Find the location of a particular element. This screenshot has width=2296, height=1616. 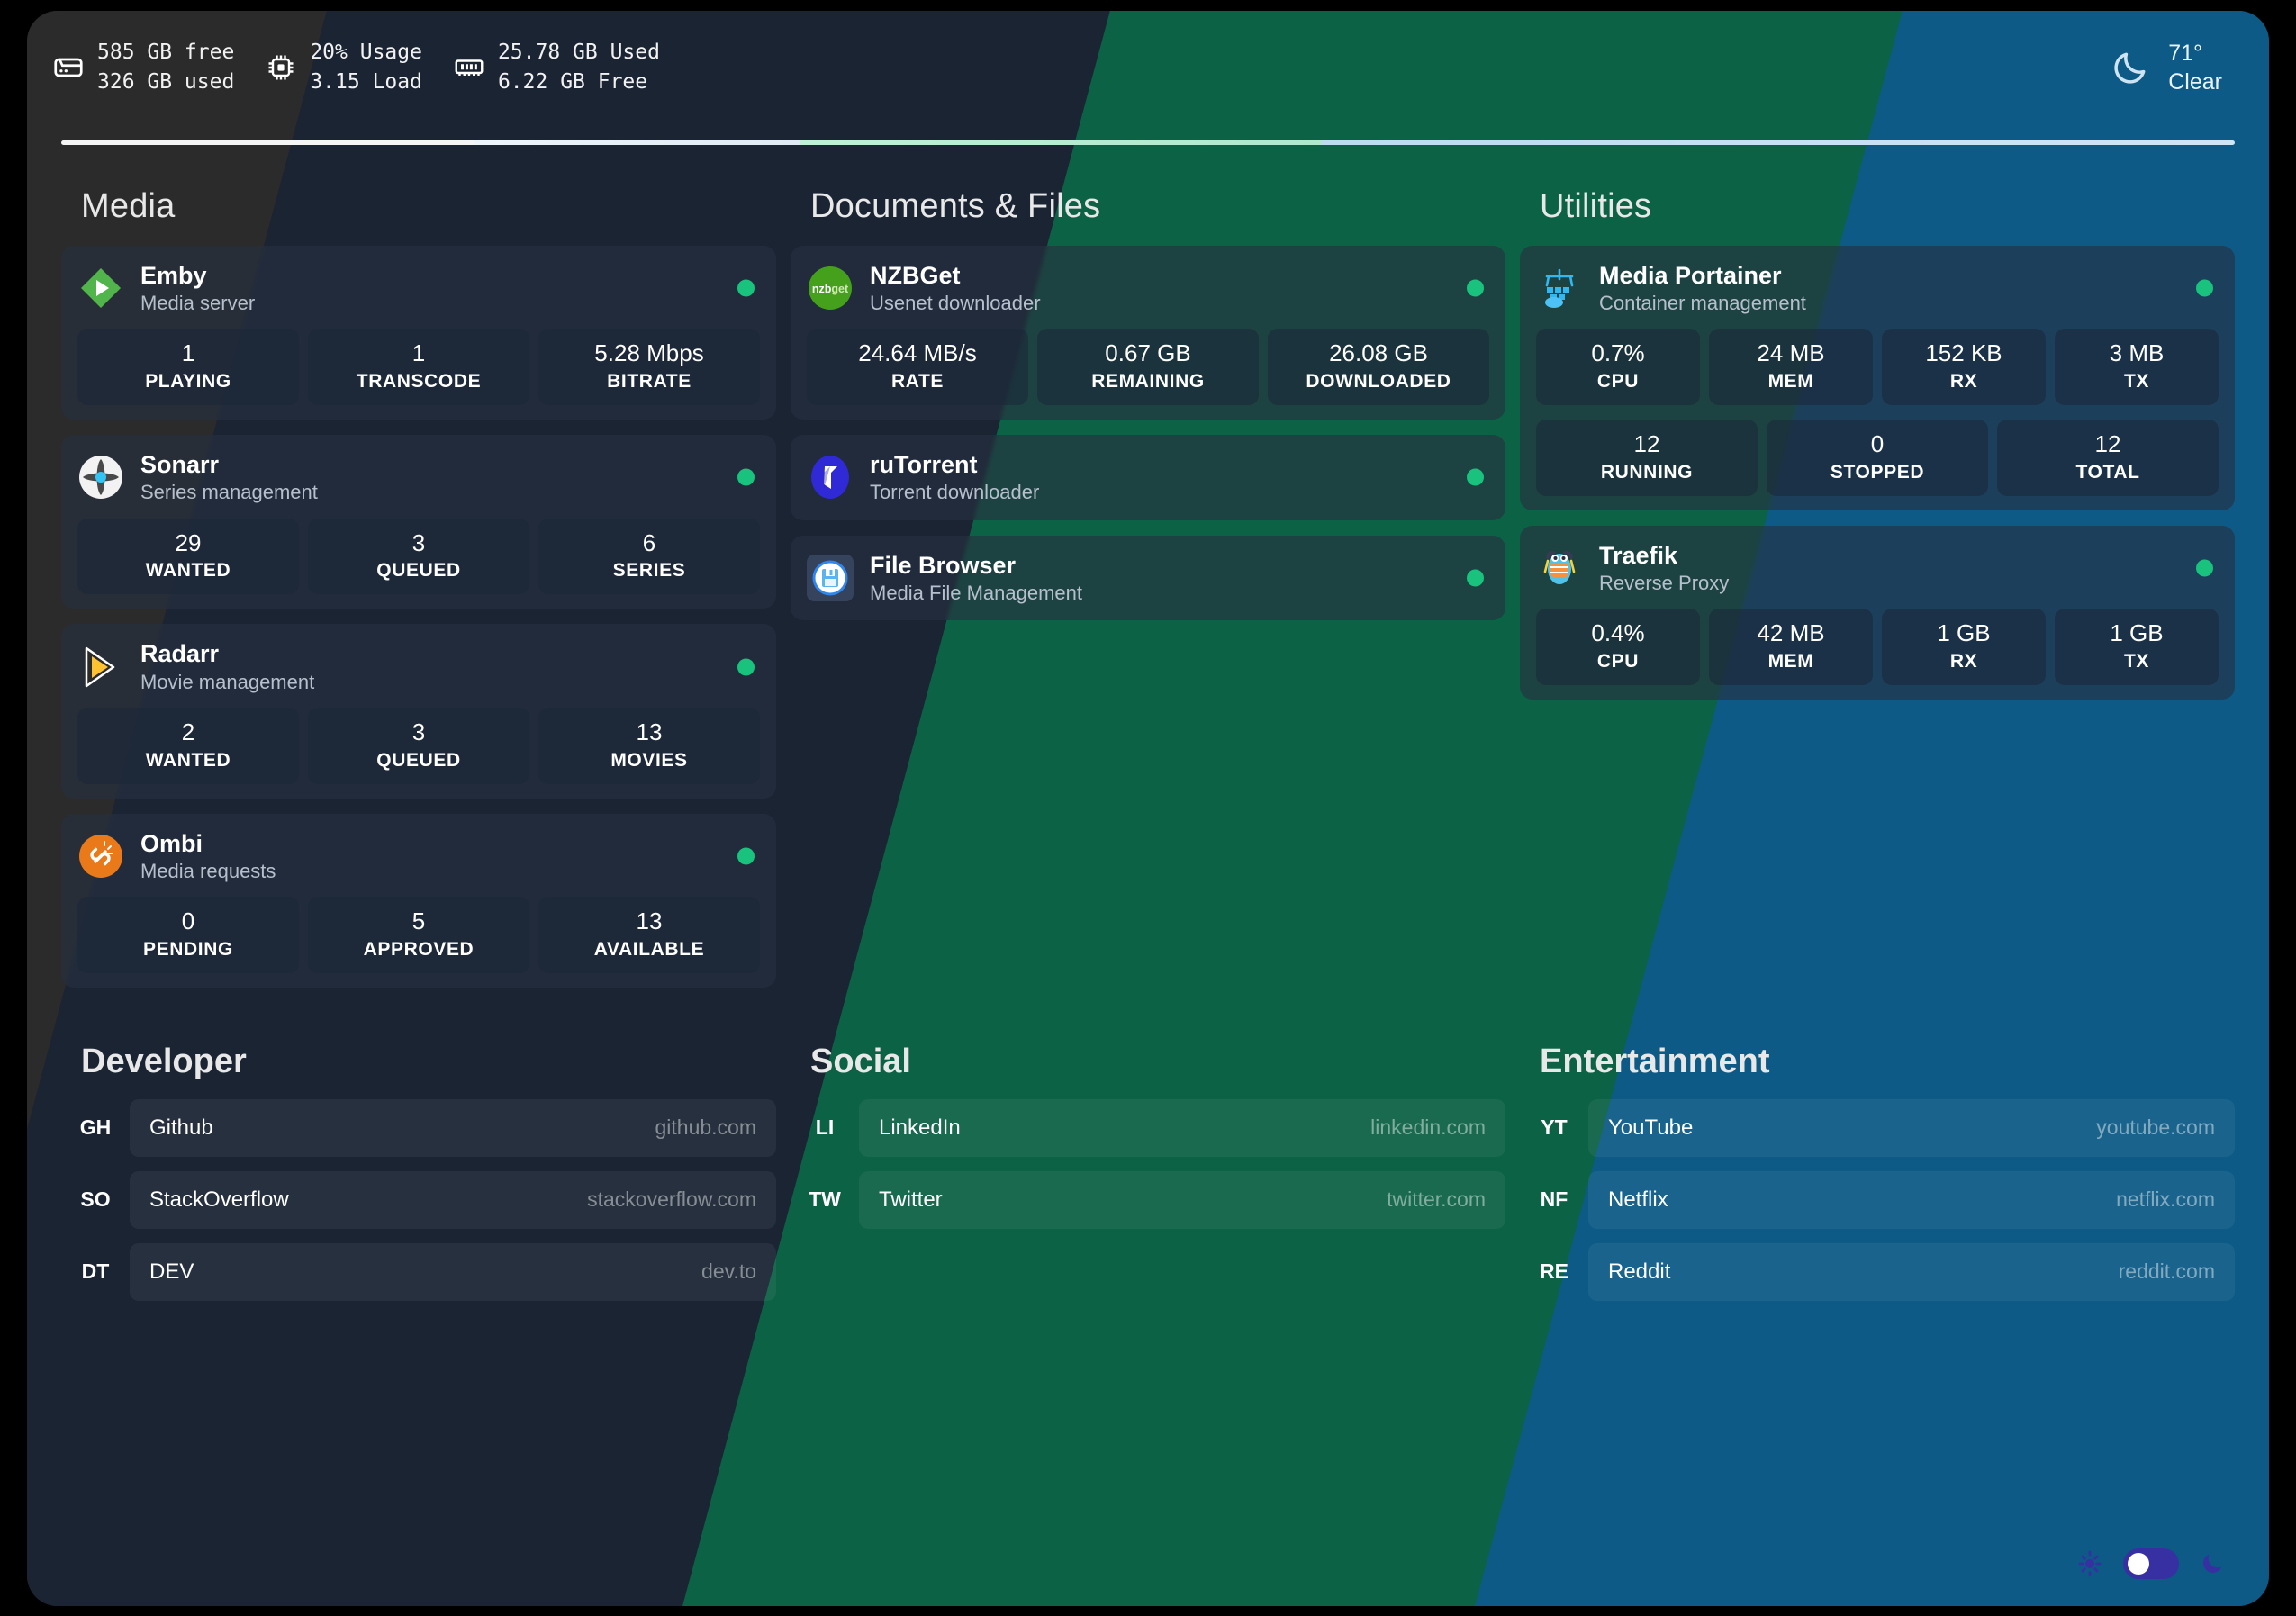

emby-logo is located at coordinates (100, 288).